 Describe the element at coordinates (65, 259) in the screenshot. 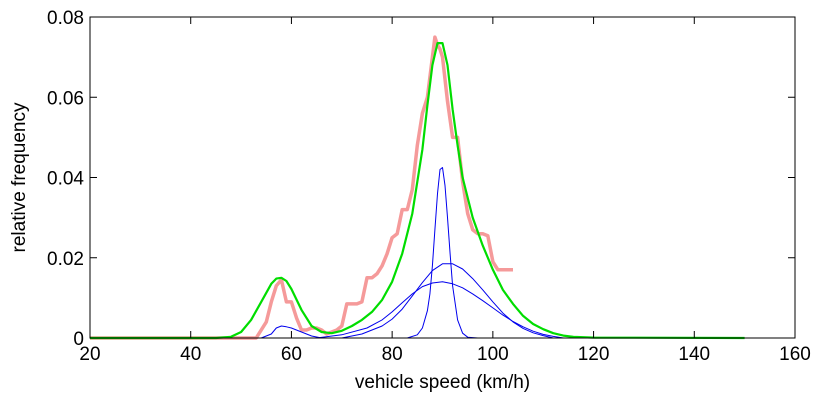

I see `y-tick-label-2: 0.02` at that location.